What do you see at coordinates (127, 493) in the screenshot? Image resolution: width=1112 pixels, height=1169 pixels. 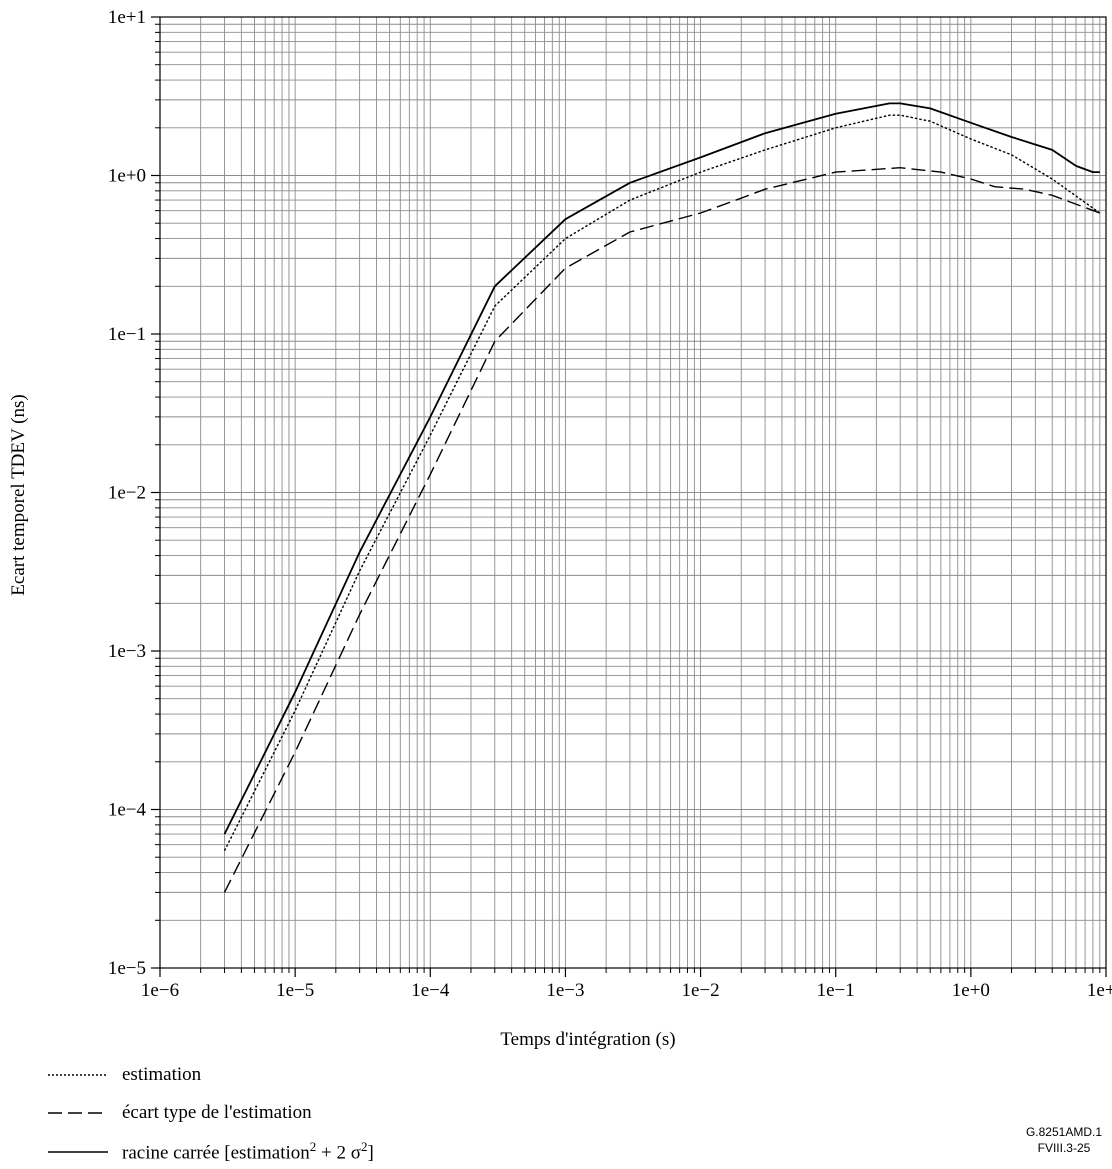 I see `y-tick-label: 1e−2` at bounding box center [127, 493].